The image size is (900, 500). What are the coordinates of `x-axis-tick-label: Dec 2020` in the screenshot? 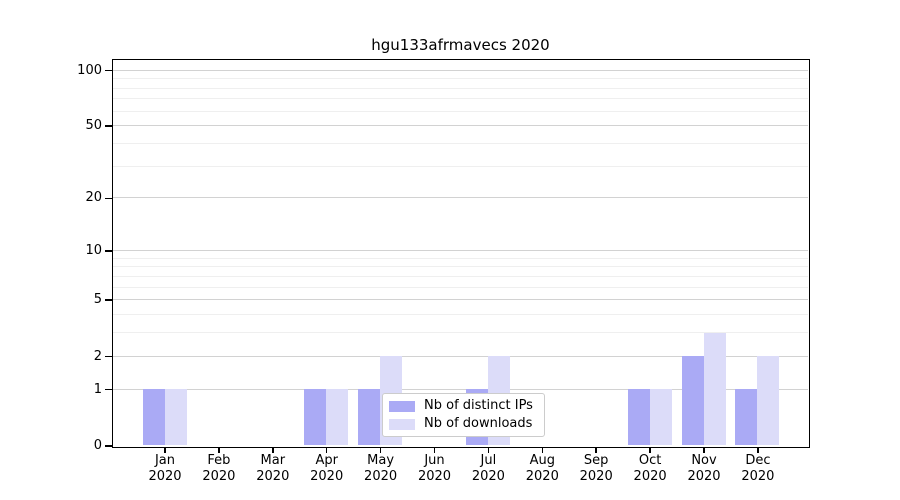 It's located at (758, 469).